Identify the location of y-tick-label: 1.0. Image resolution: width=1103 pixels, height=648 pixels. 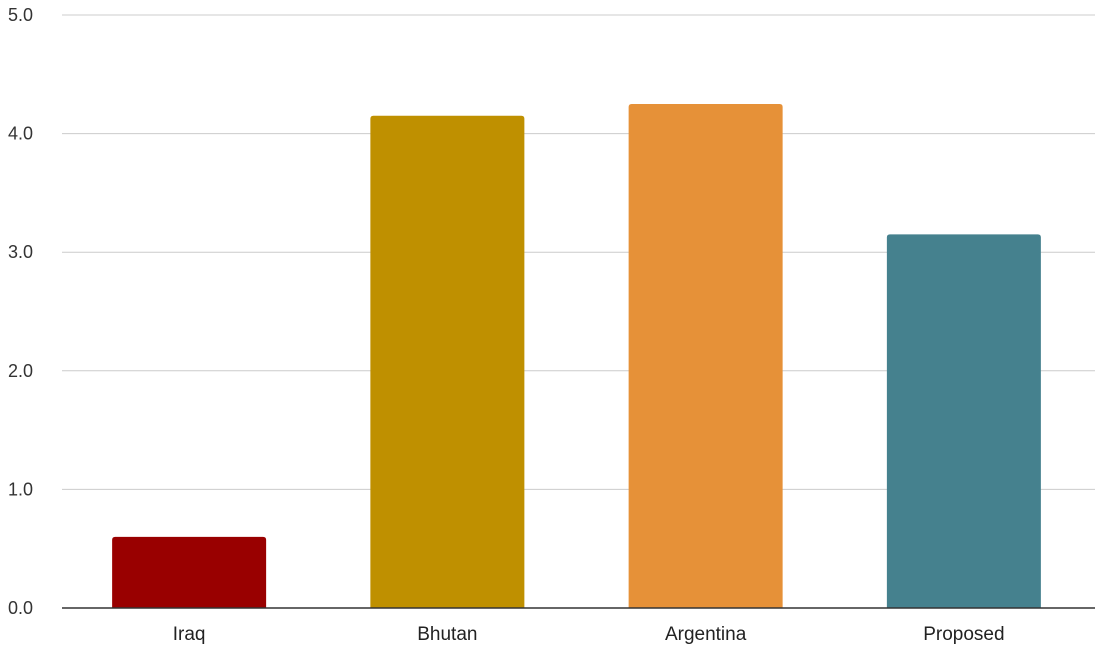
(20, 489).